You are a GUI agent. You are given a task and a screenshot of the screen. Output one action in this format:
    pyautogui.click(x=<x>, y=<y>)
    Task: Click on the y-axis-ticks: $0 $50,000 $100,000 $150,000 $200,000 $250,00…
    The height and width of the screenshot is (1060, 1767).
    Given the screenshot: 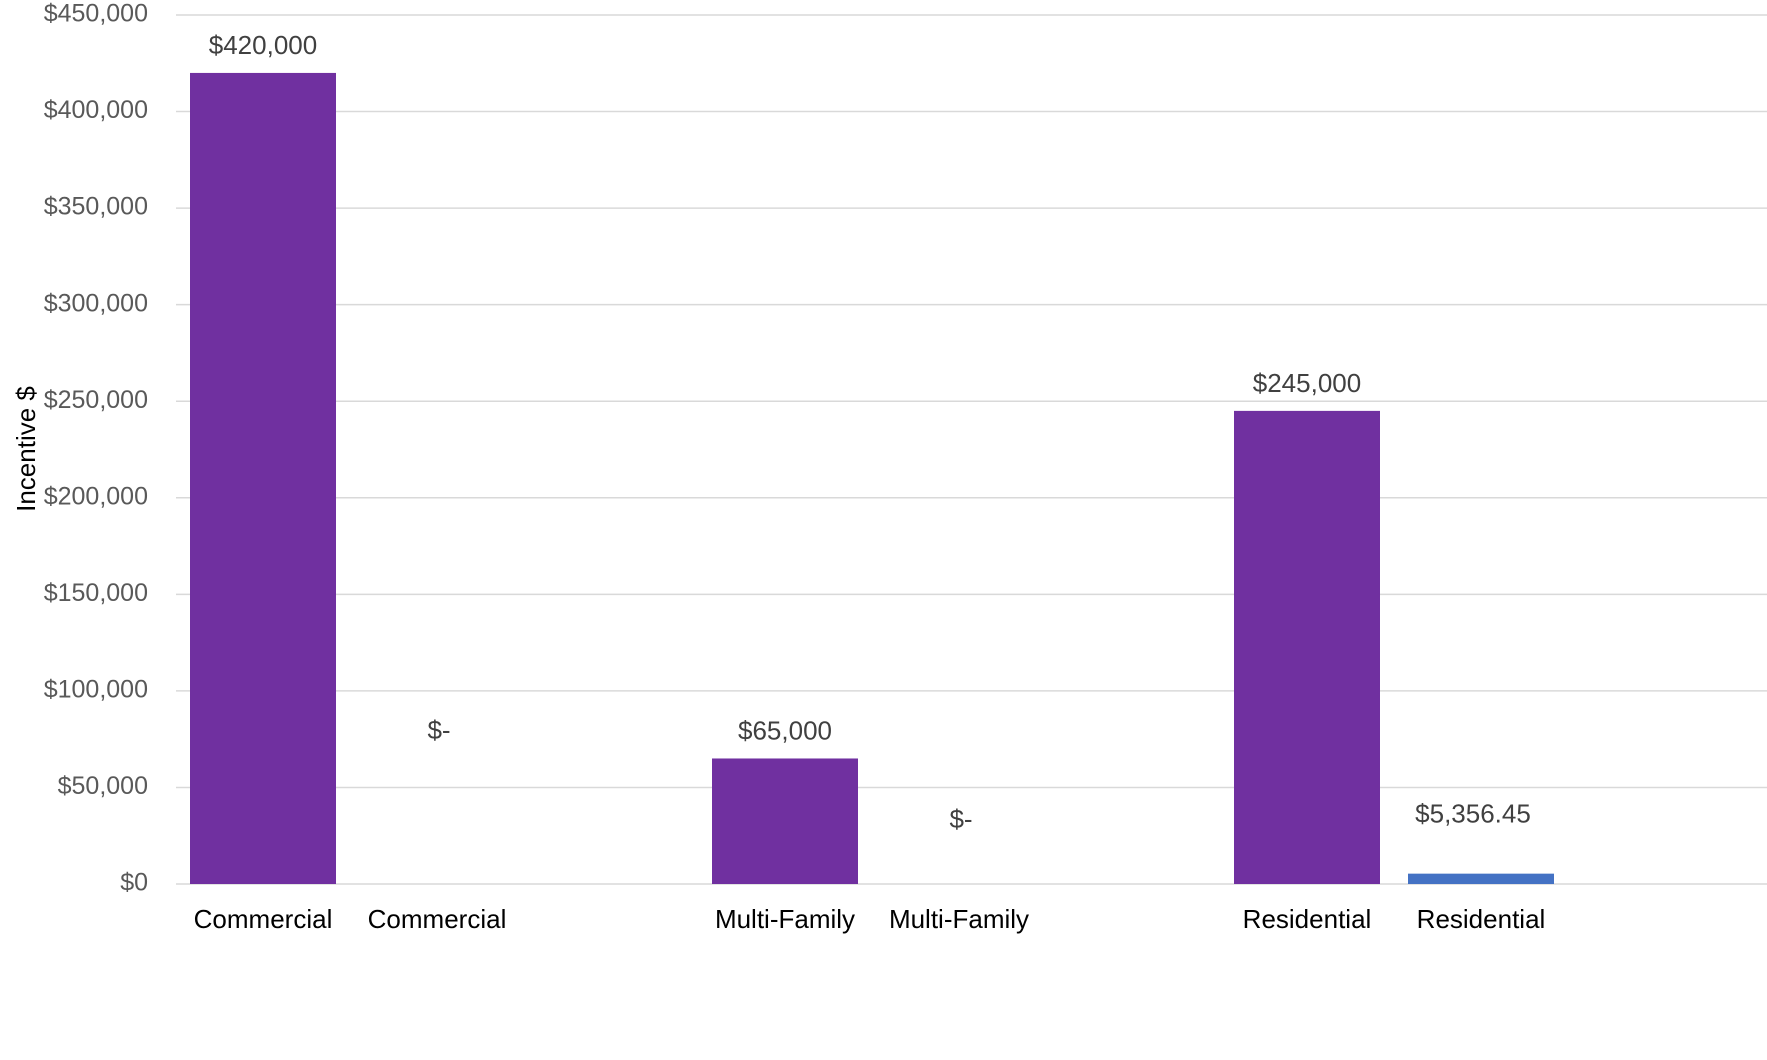 What is the action you would take?
    pyautogui.click(x=96, y=448)
    